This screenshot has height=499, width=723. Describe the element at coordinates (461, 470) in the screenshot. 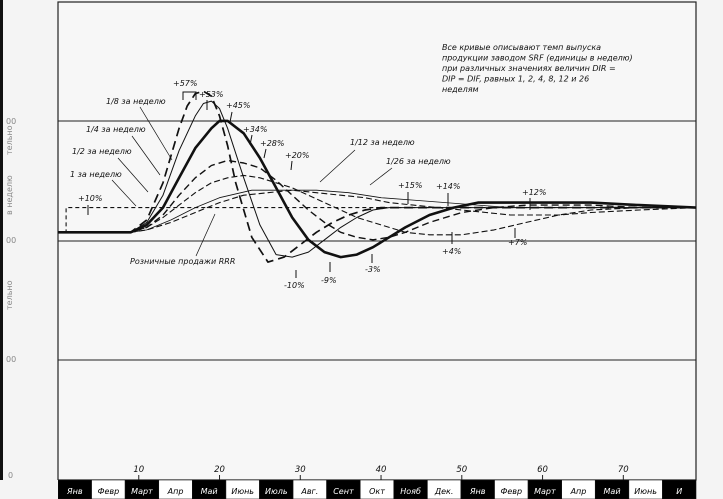

I see `x-tick-label: 50` at that location.